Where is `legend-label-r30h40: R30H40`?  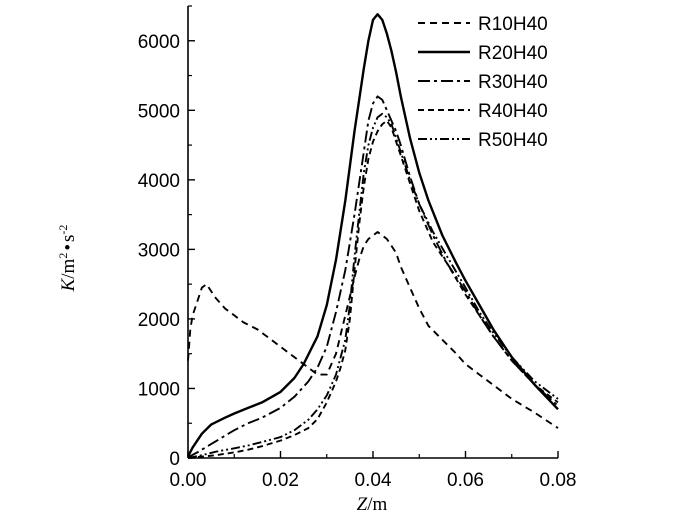 legend-label-r30h40: R30H40 is located at coordinates (513, 82).